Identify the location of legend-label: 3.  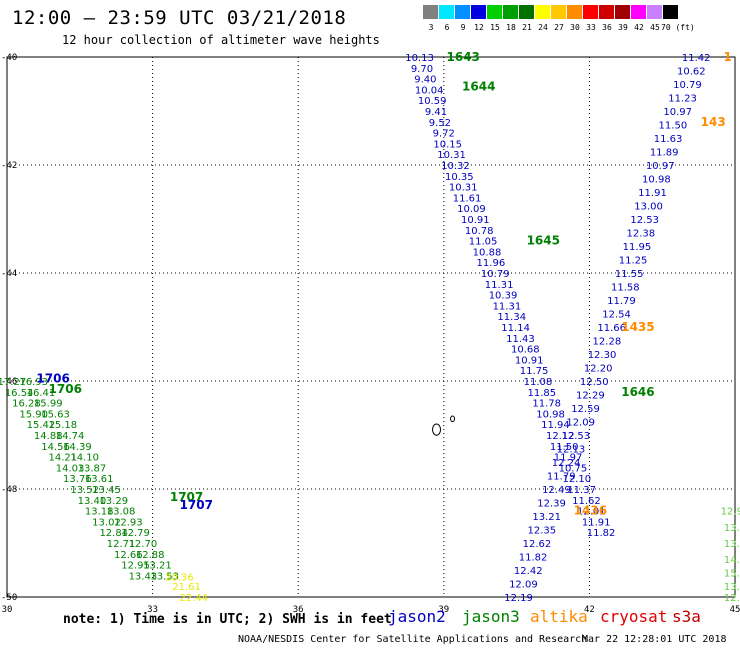
(431, 27).